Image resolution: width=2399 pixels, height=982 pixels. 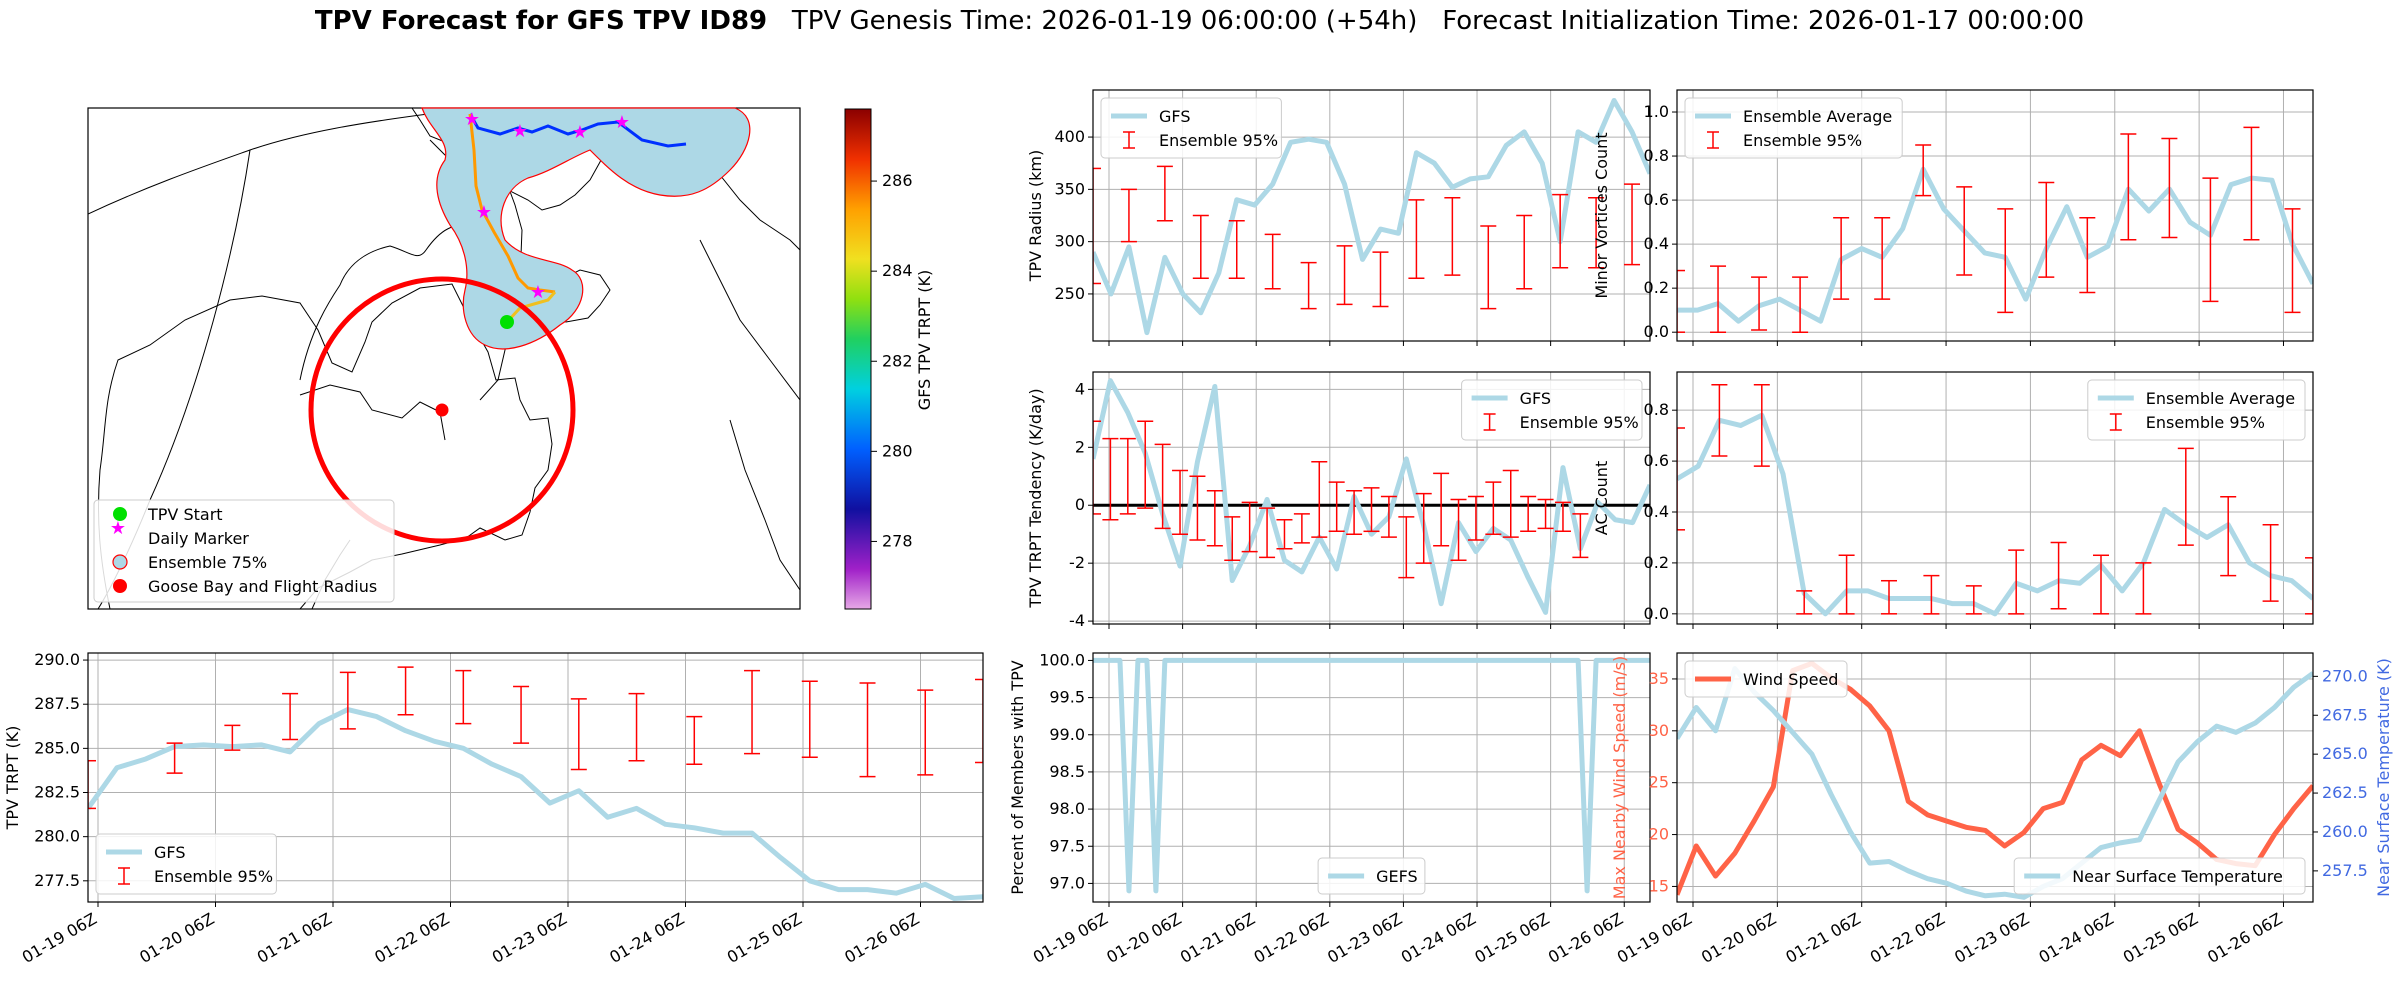 I want to click on flight-radius-circle, so click(x=442, y=410).